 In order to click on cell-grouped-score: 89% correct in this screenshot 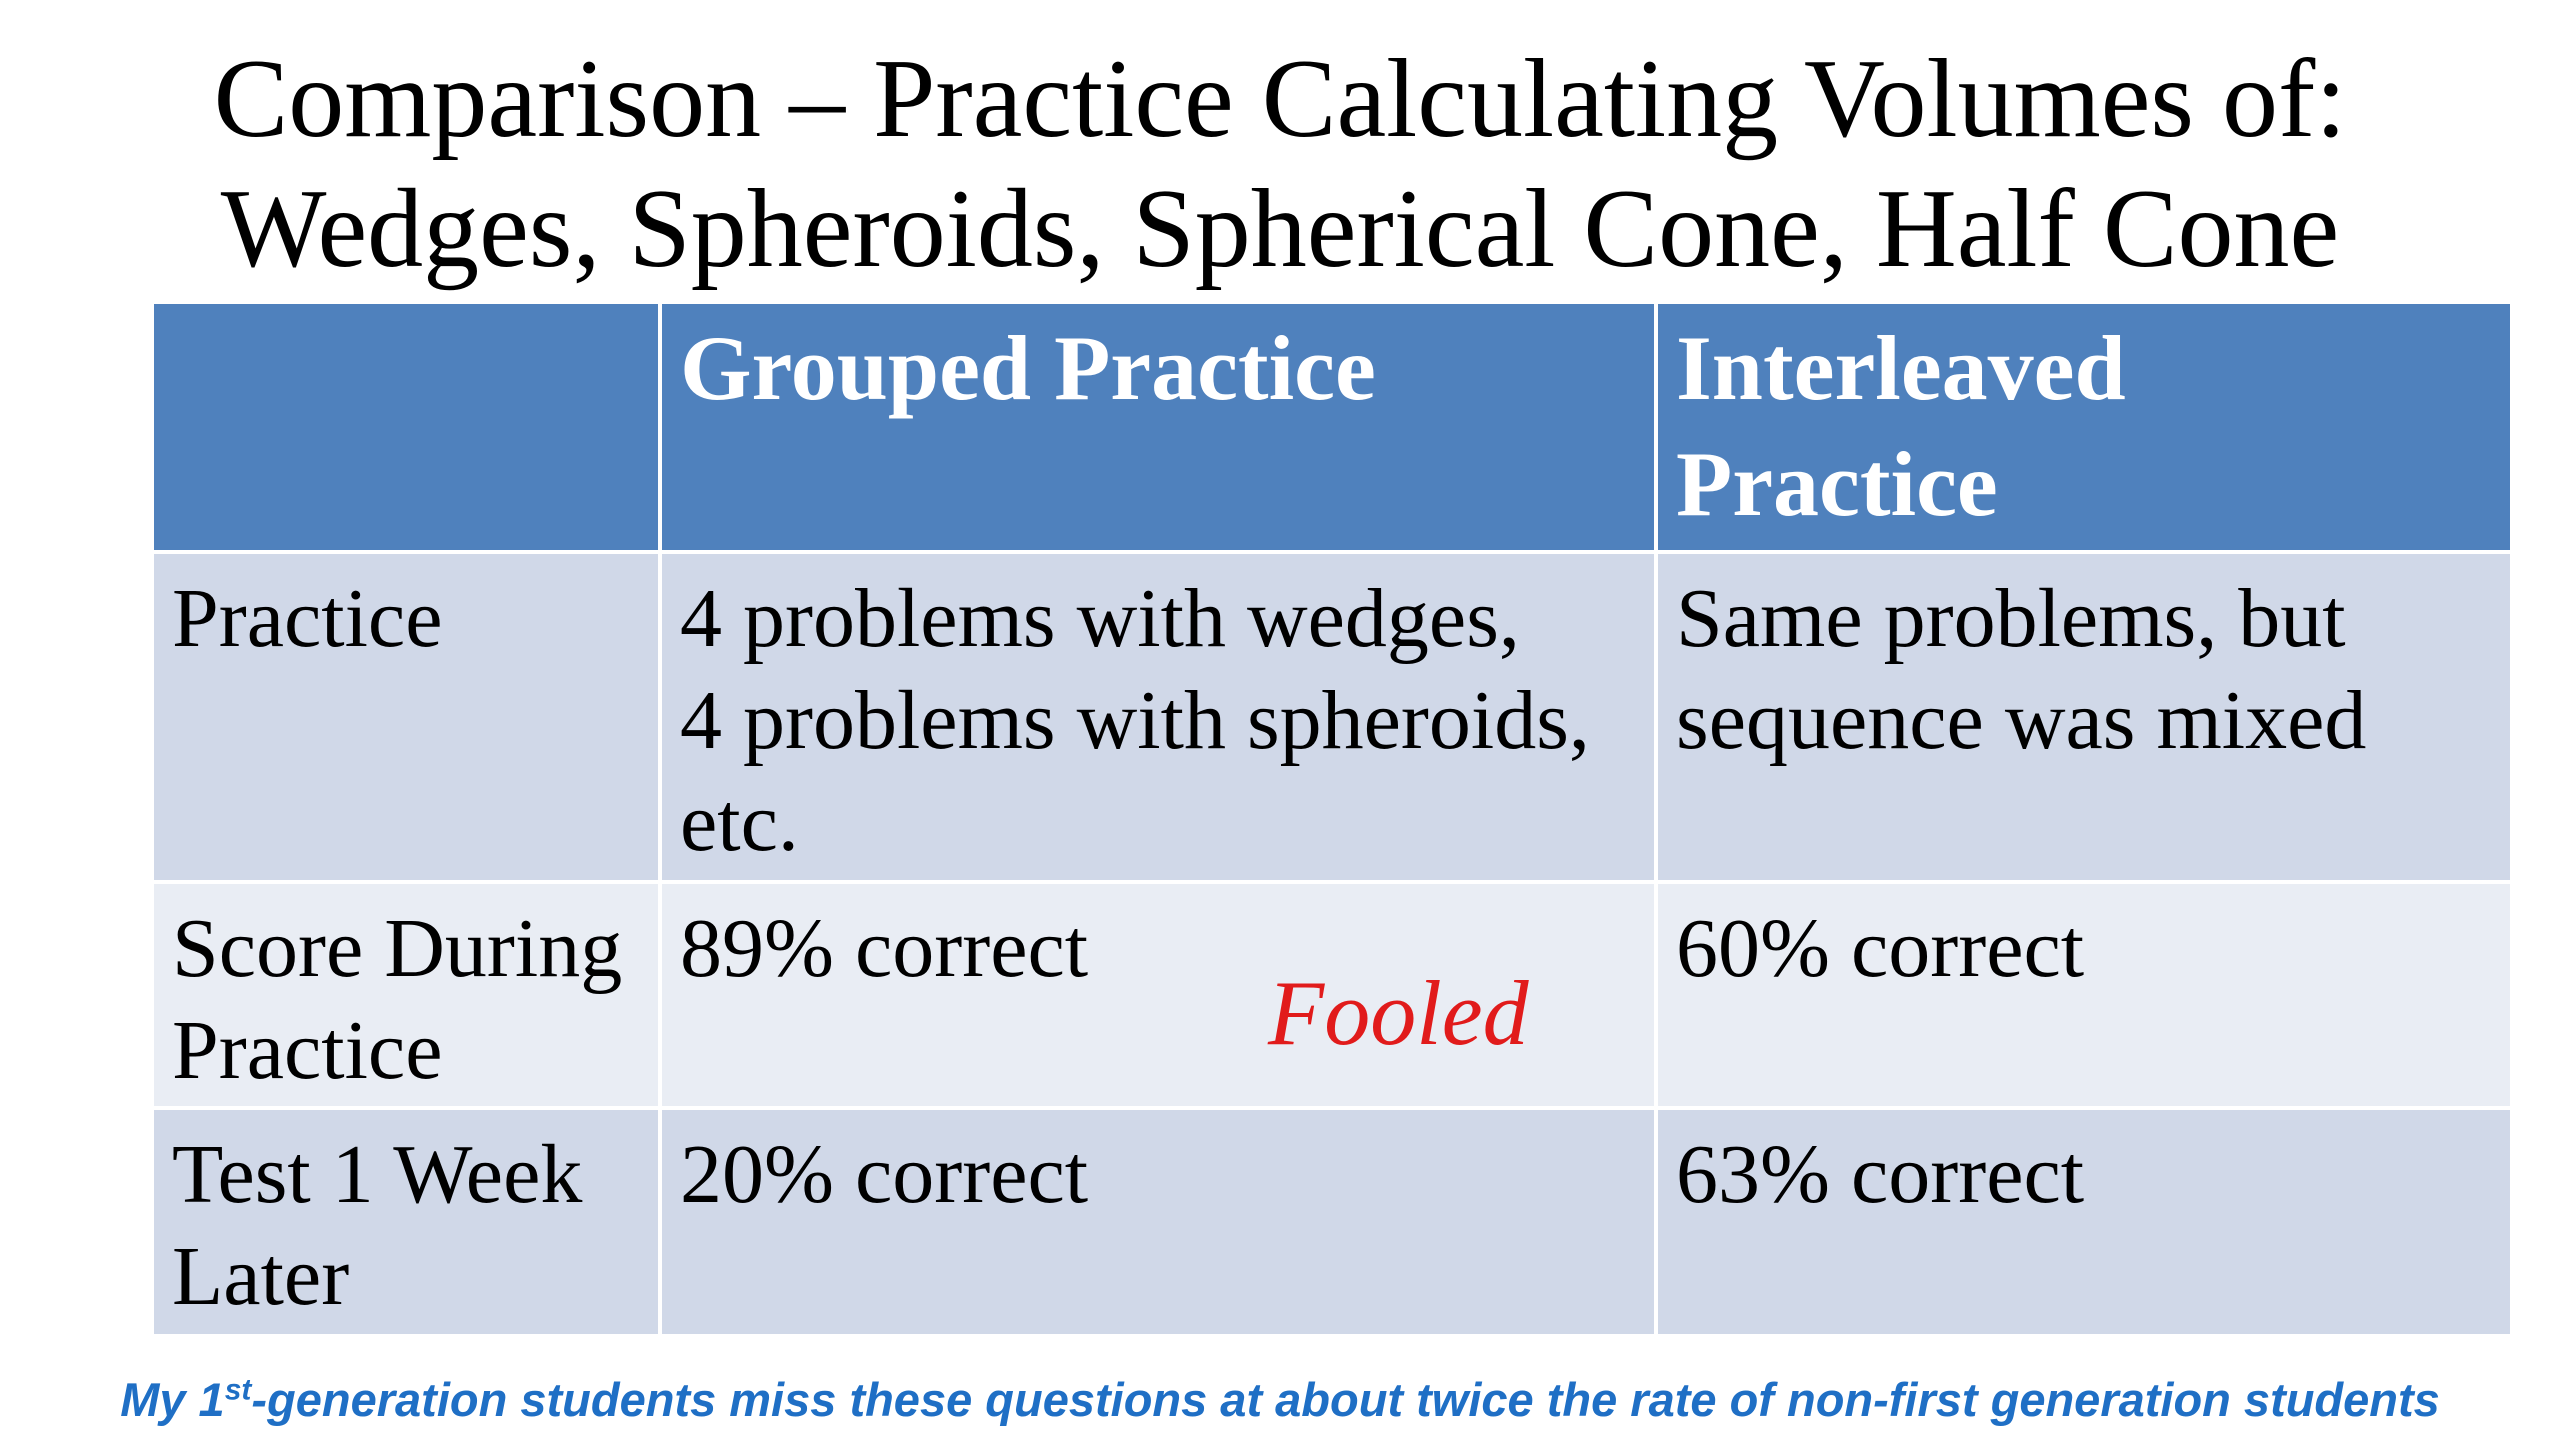, I will do `click(1158, 995)`.